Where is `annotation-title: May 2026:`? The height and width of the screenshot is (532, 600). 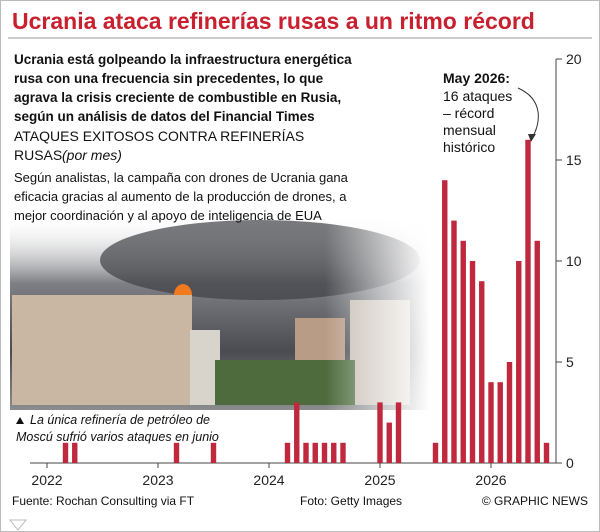 annotation-title: May 2026: is located at coordinates (476, 78).